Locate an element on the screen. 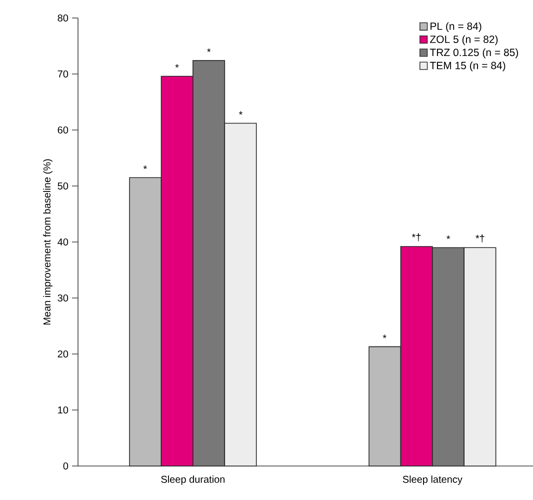 This screenshot has width=533, height=500. legend-label: PL (n = 84) is located at coordinates (456, 27).